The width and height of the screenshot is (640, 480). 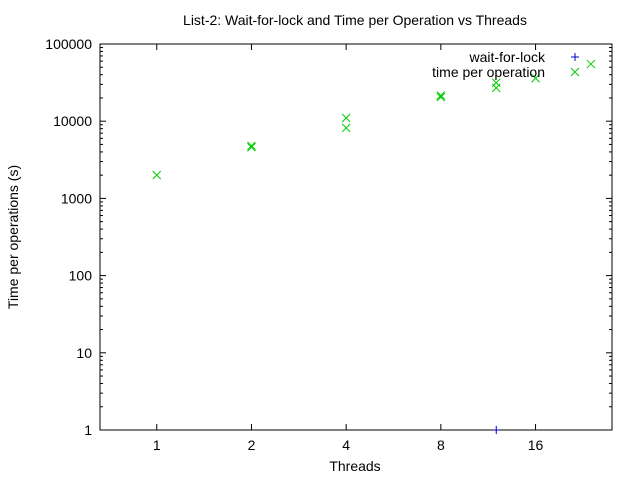 I want to click on wait-for-lock-point, so click(x=496, y=430).